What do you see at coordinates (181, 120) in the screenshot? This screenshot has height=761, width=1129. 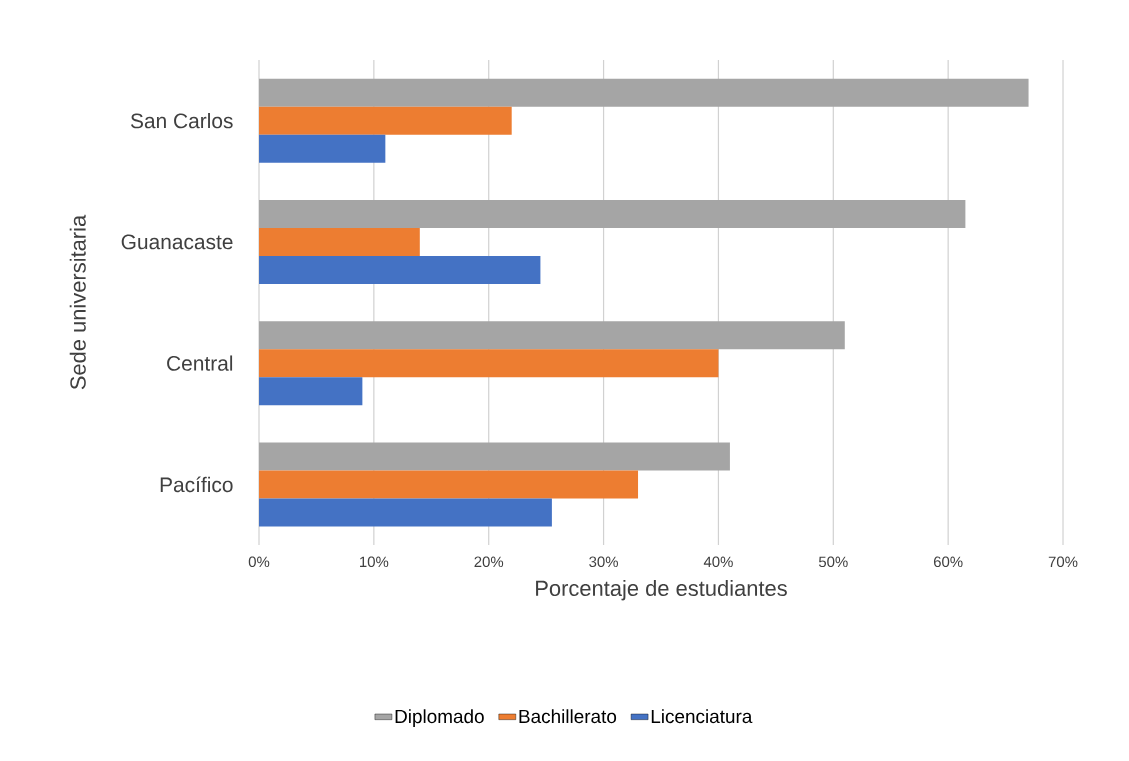 I see `y-tick-label: San Carlos` at bounding box center [181, 120].